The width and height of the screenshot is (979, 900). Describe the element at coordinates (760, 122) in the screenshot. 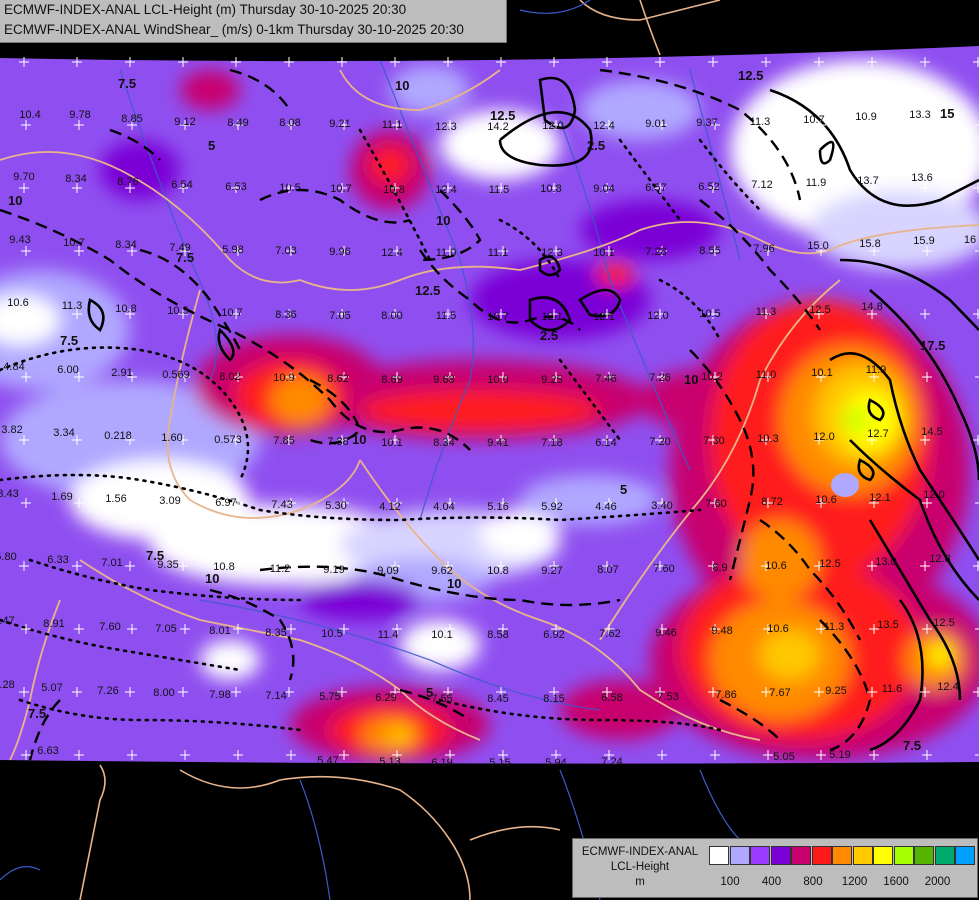

I see `value-label: 11.3` at that location.